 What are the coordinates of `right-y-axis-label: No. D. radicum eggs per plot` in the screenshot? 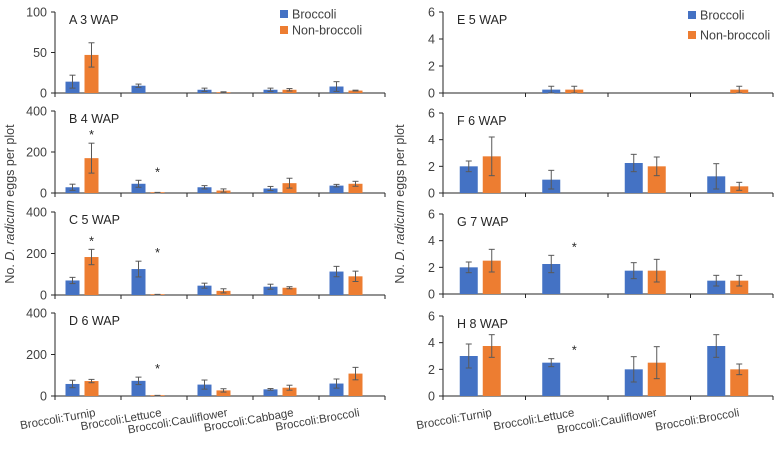 It's located at (400, 204).